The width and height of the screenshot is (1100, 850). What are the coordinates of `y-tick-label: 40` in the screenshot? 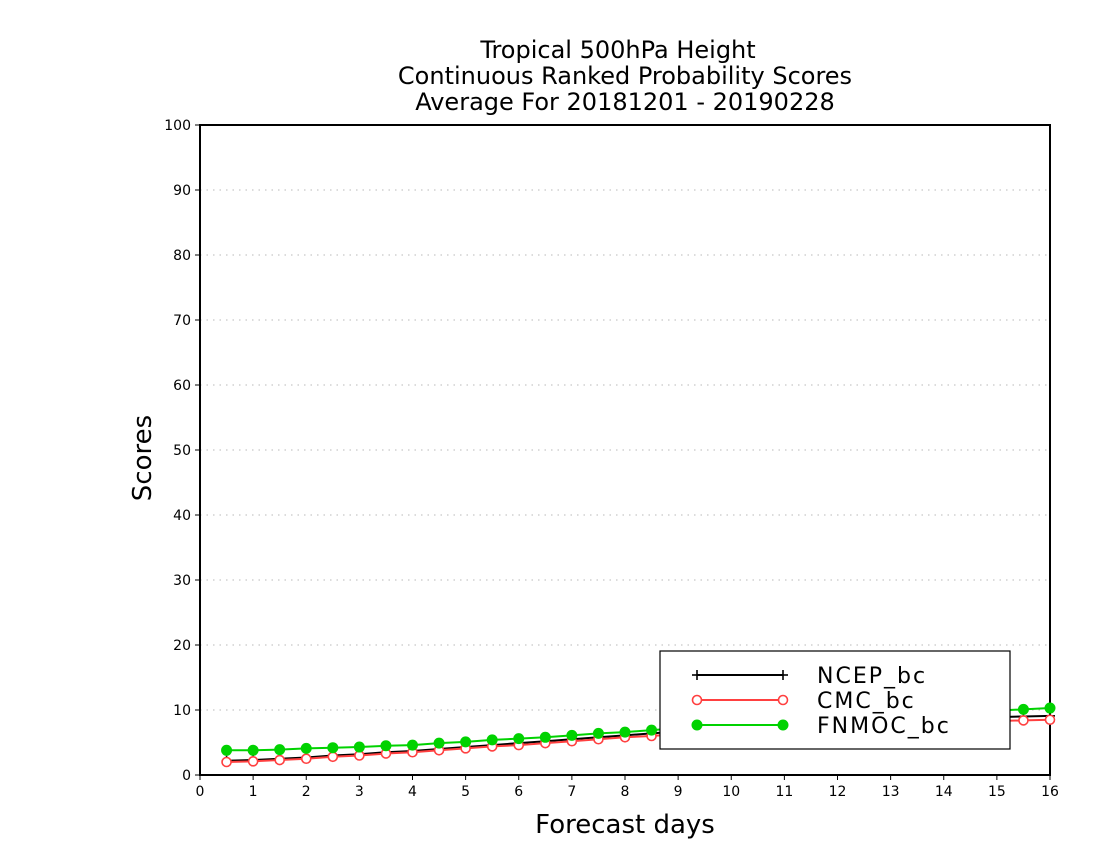 It's located at (182, 516).